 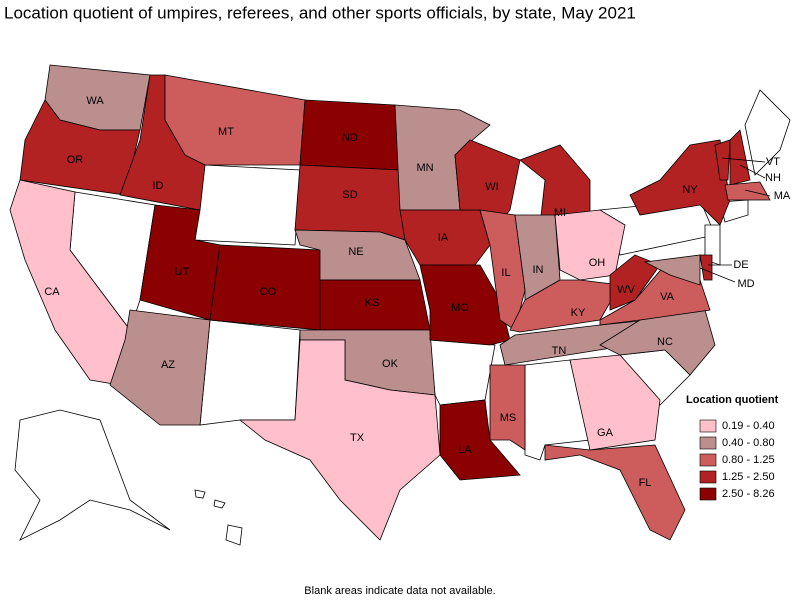 I want to click on state-label: MD, so click(x=745, y=284).